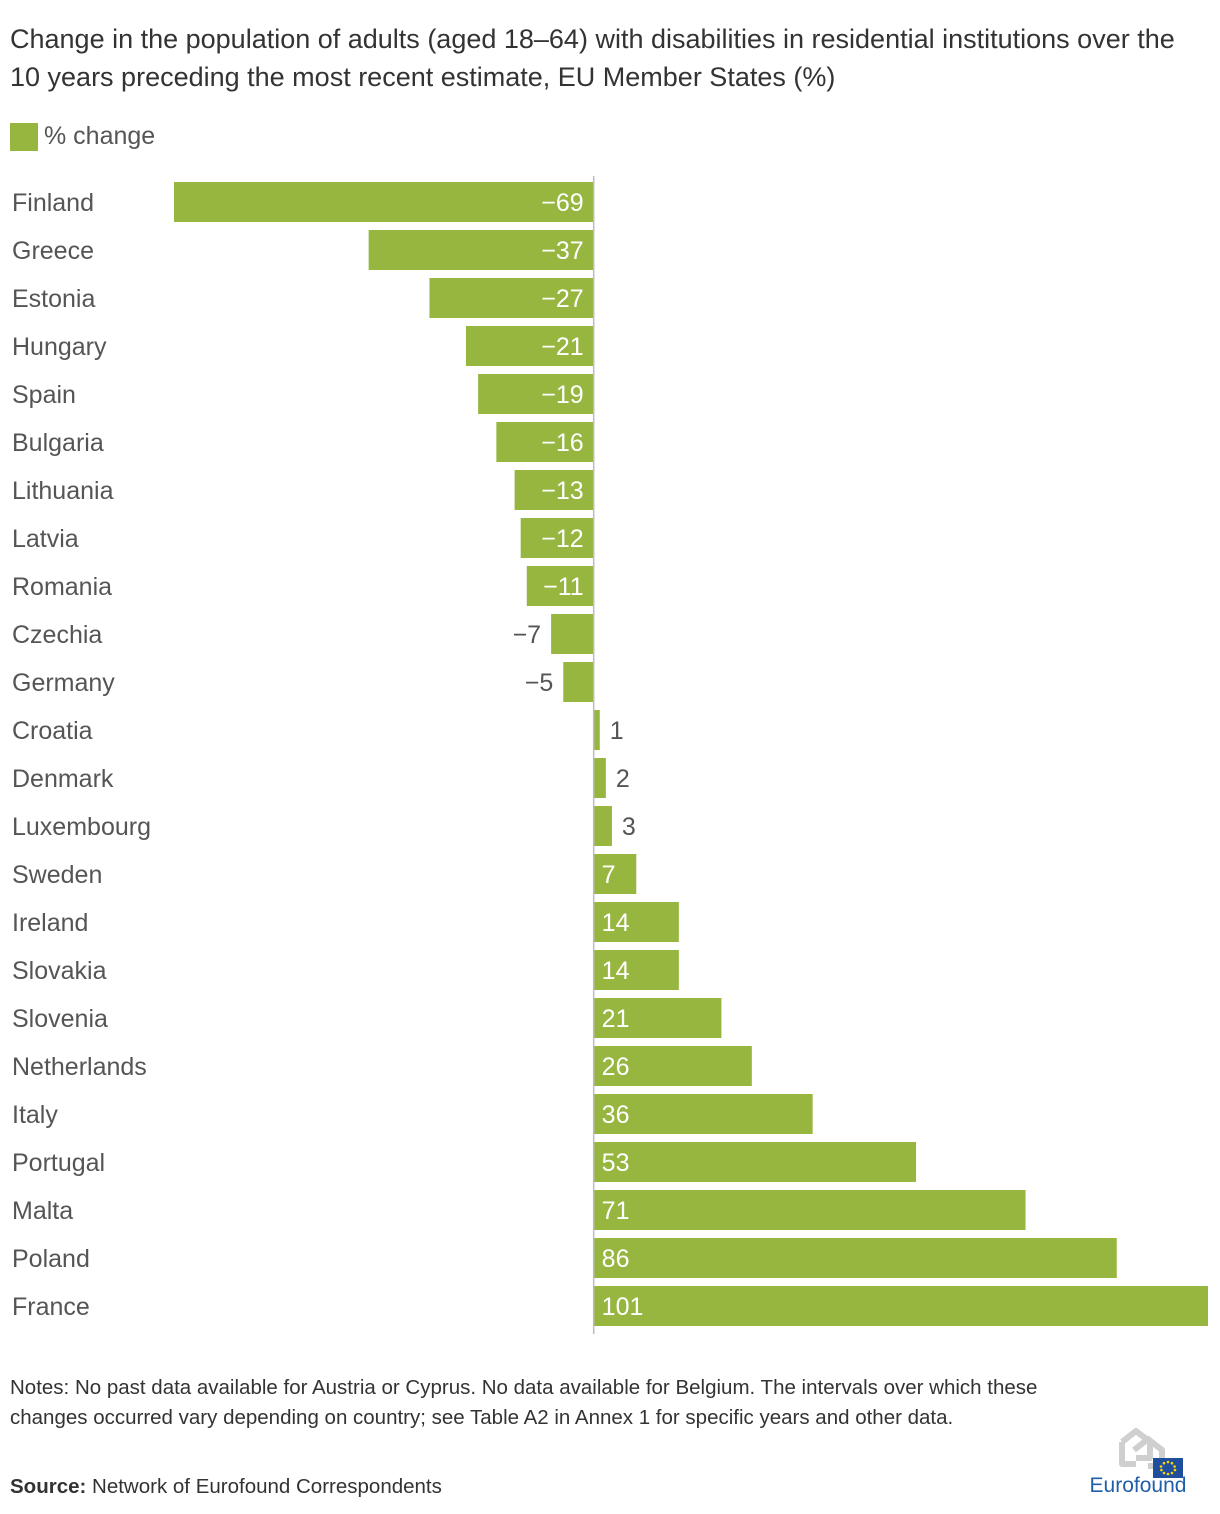 The height and width of the screenshot is (1514, 1220). Describe the element at coordinates (59, 347) in the screenshot. I see `category-label: Hungary` at that location.